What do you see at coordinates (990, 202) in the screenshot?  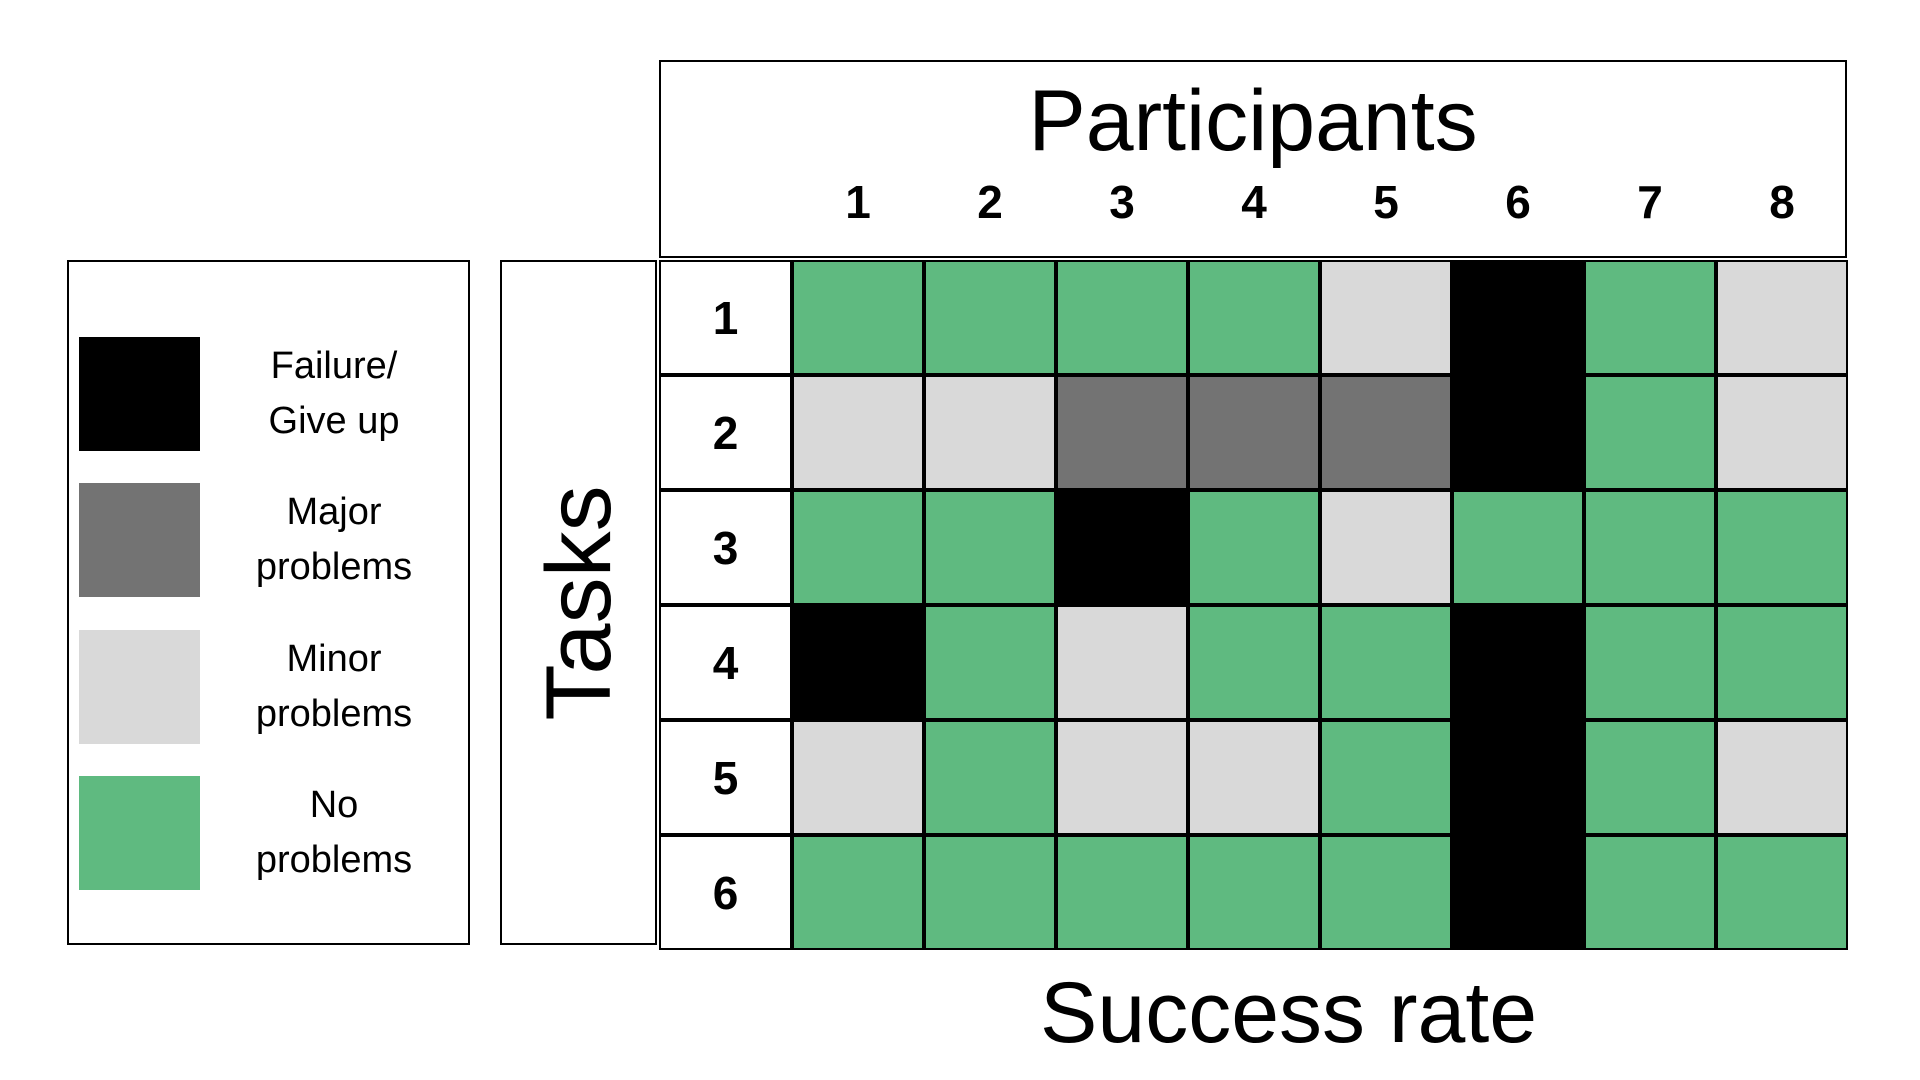 I see `column-label-participant-2: 2` at bounding box center [990, 202].